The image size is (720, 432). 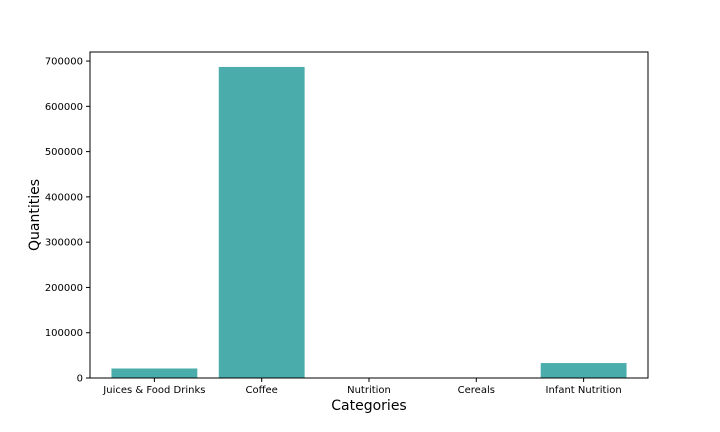 What do you see at coordinates (584, 390) in the screenshot?
I see `x-tick-label: Infant Nutrition` at bounding box center [584, 390].